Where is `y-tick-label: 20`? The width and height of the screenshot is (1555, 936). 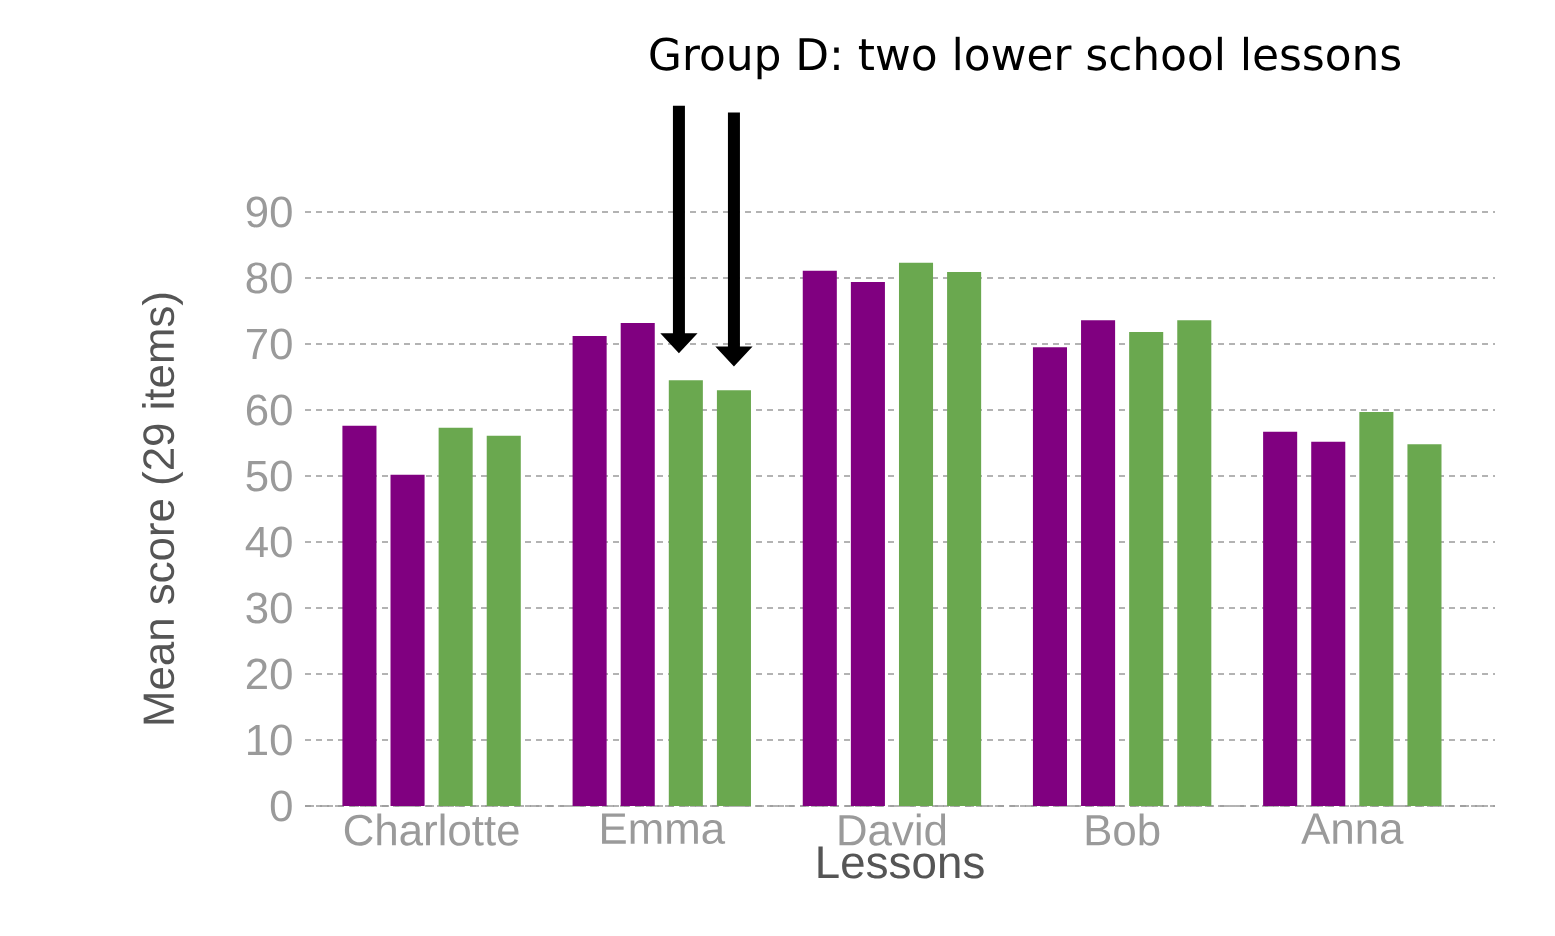
y-tick-label: 20 is located at coordinates (269, 674).